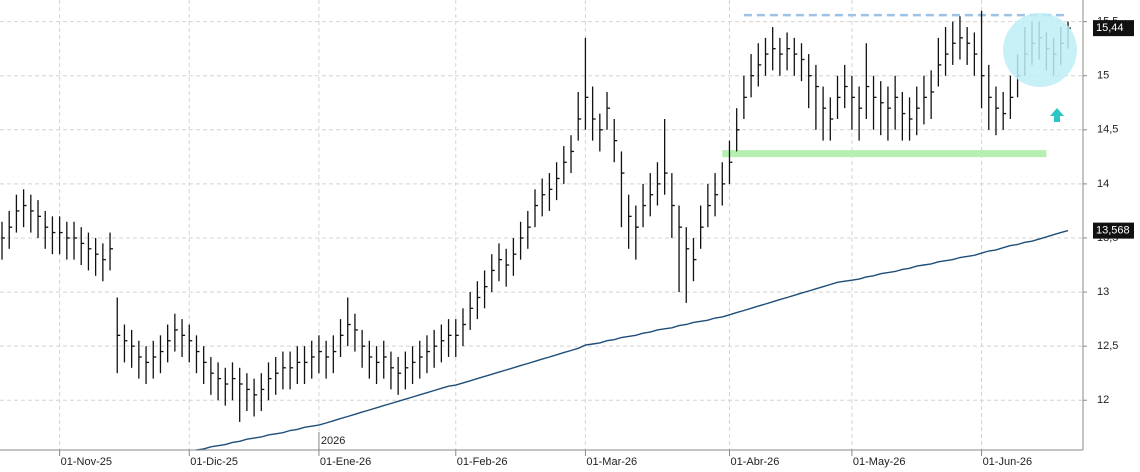 The height and width of the screenshot is (472, 1140). I want to click on x-tick-label: 01-Ene-26, so click(345, 462).